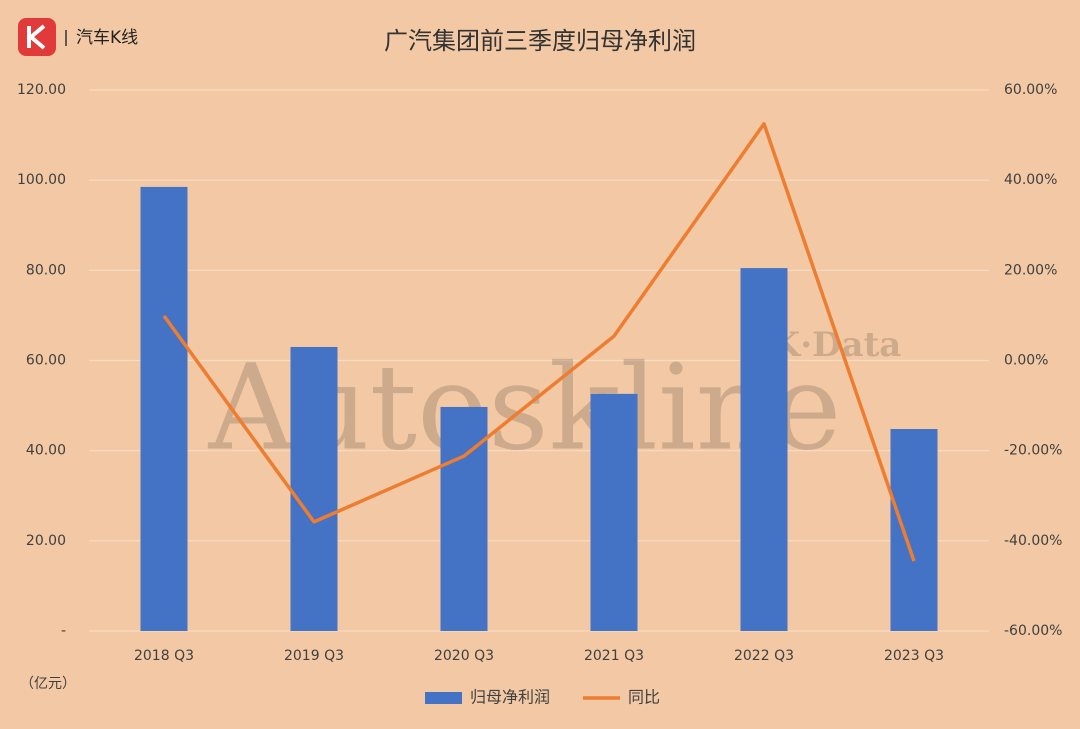 This screenshot has height=729, width=1080. Describe the element at coordinates (314, 656) in the screenshot. I see `x-tick-label: 2019 Q3` at that location.